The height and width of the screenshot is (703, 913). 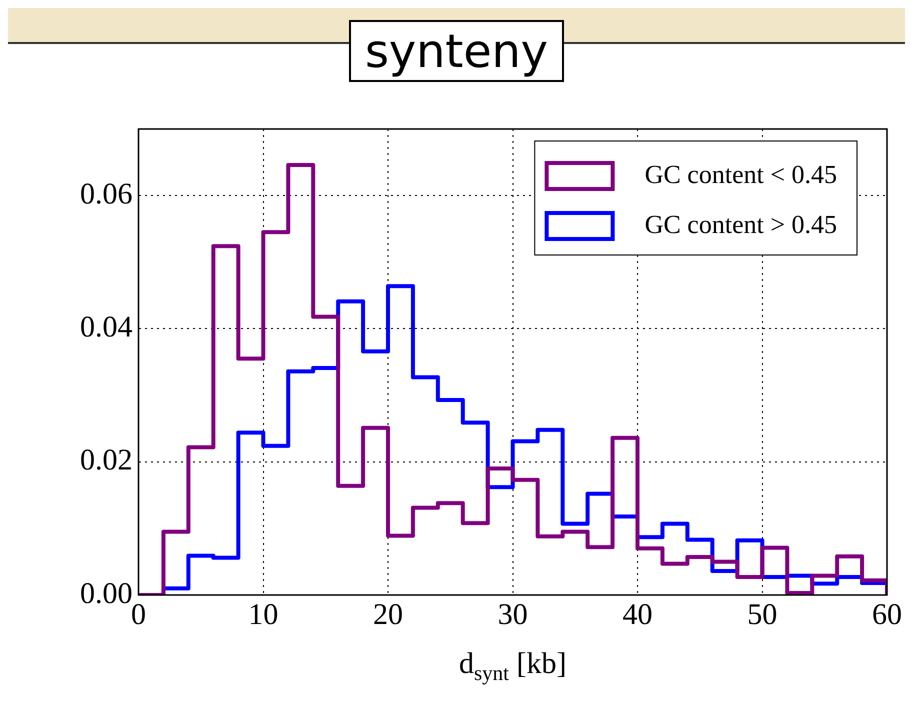 I want to click on y-tick-label: 0.06, so click(x=106, y=193).